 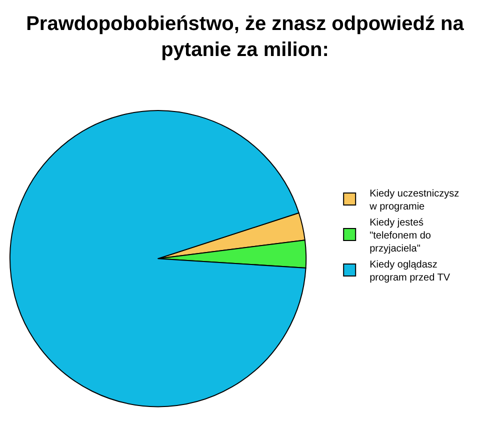 What do you see at coordinates (401, 235) in the screenshot?
I see `legend-label: Kiedy jesteś "telefonem do przyjaciela"` at bounding box center [401, 235].